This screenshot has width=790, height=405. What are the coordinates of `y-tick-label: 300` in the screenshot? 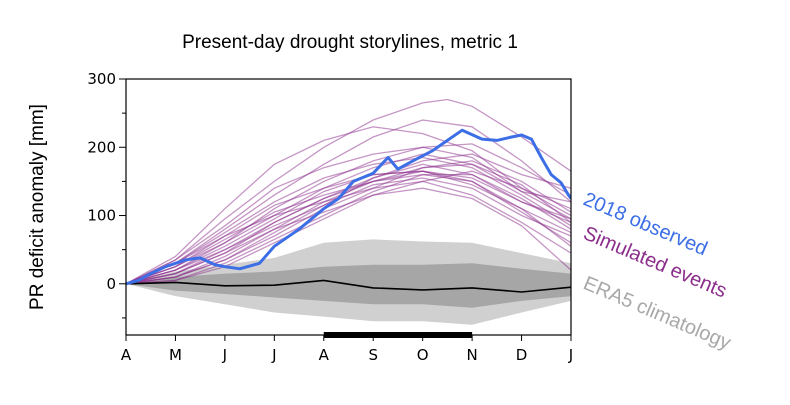 It's located at (101, 79).